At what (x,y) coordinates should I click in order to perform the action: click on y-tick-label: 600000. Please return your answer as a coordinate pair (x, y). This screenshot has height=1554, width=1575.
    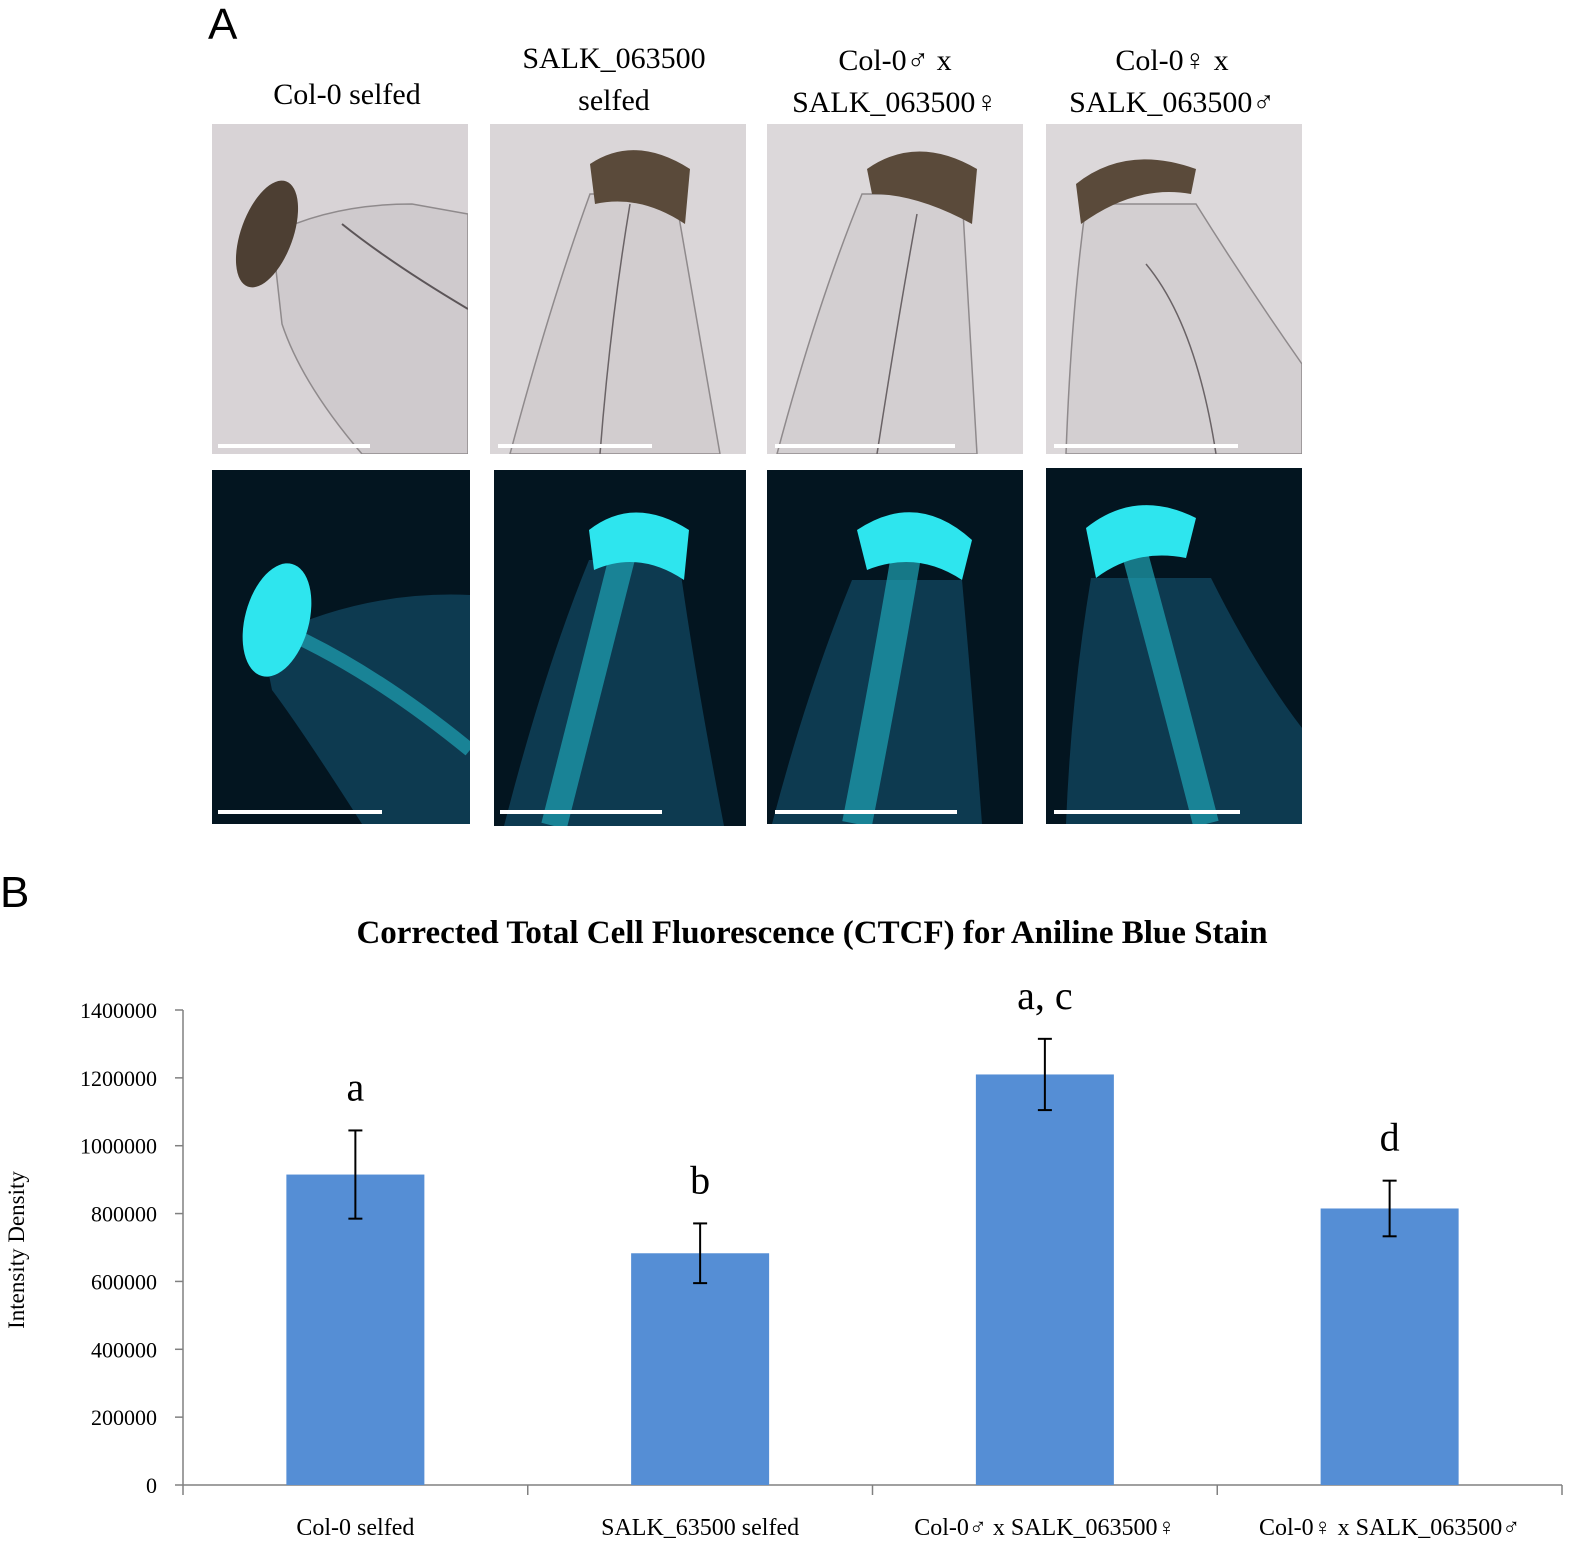
    Looking at the image, I should click on (124, 1281).